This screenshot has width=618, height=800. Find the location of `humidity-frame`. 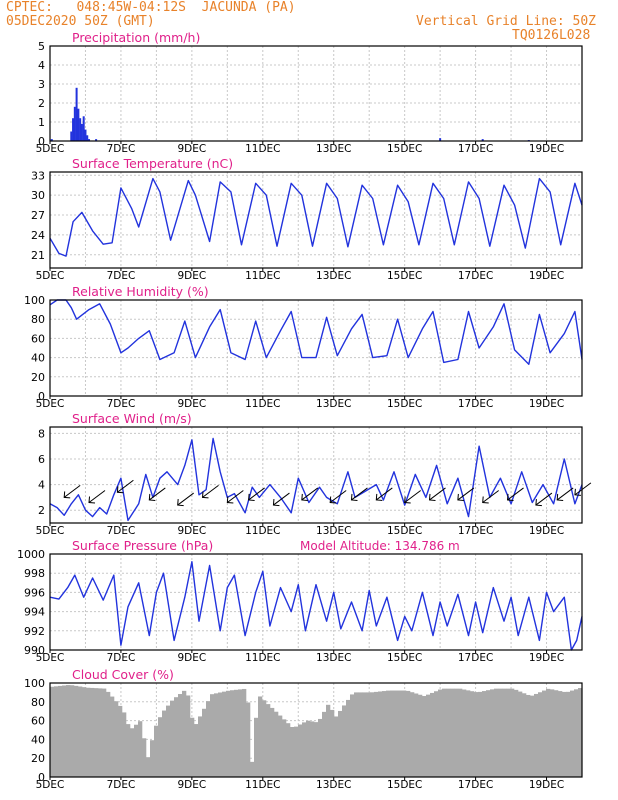

humidity-frame is located at coordinates (316, 348).